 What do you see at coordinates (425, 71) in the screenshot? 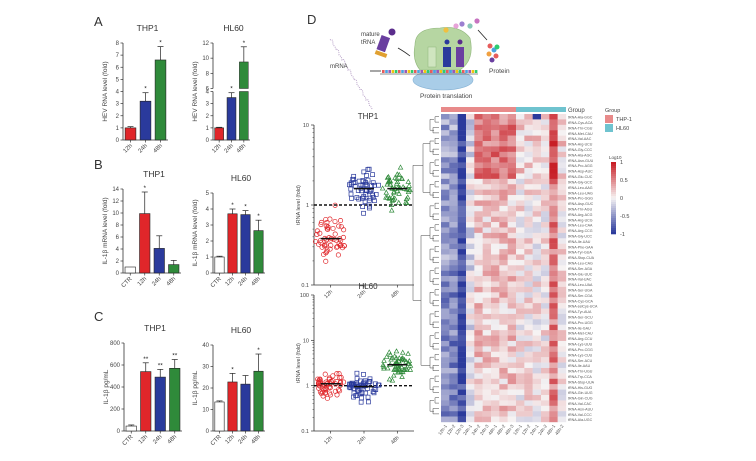
I see `codon-icon` at bounding box center [425, 71].